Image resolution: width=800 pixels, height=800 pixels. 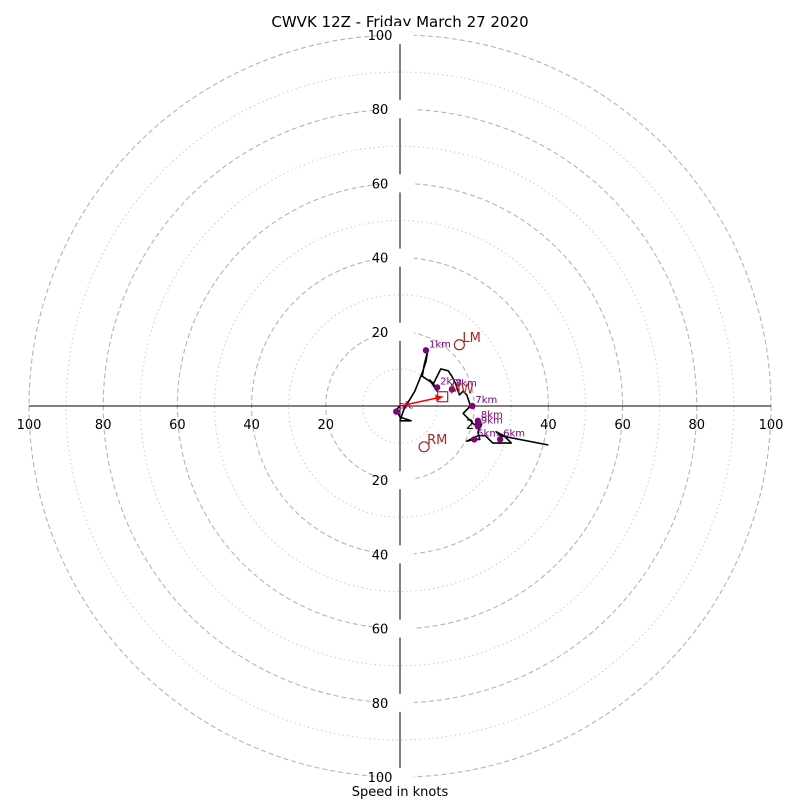 I want to click on height-point-3km, so click(x=452, y=389).